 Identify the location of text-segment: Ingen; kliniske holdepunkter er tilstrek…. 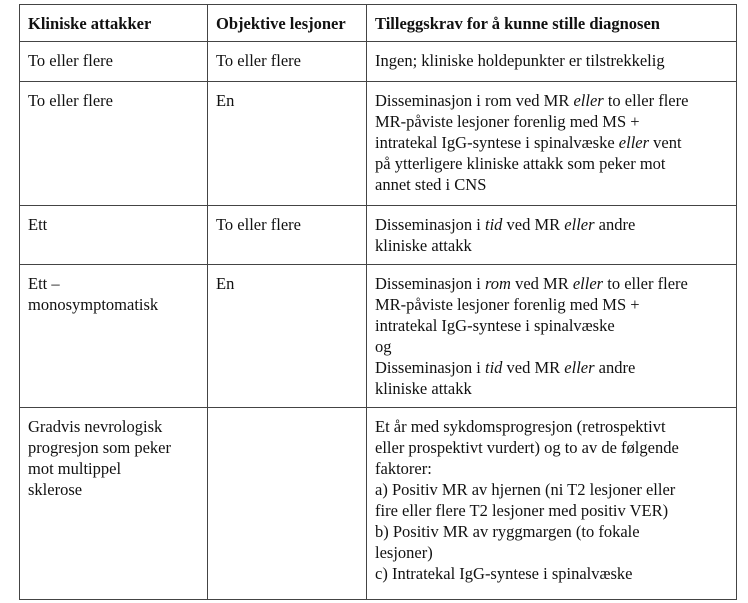
(520, 60).